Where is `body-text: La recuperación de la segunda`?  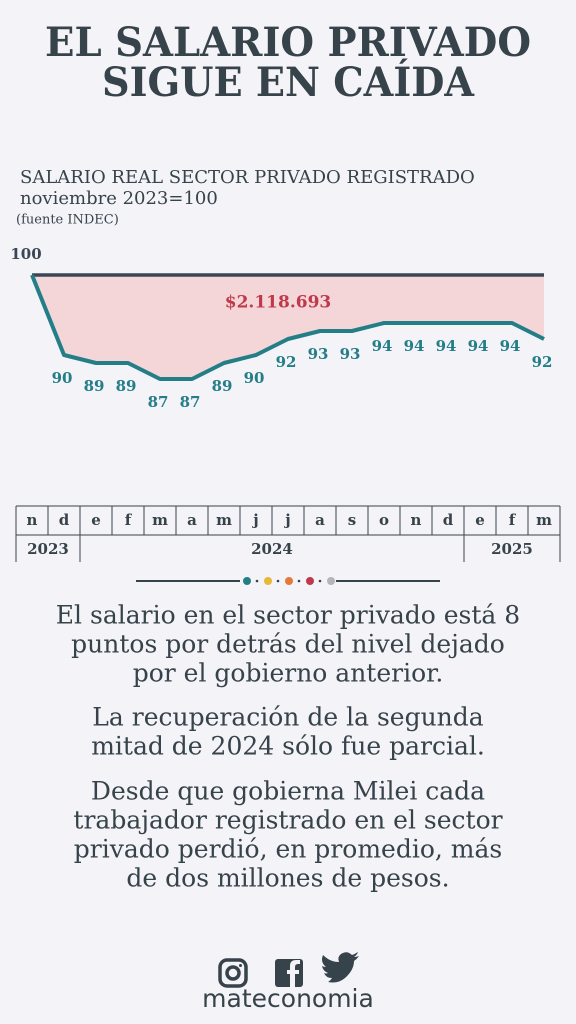 body-text: La recuperación de la segunda is located at coordinates (287, 717).